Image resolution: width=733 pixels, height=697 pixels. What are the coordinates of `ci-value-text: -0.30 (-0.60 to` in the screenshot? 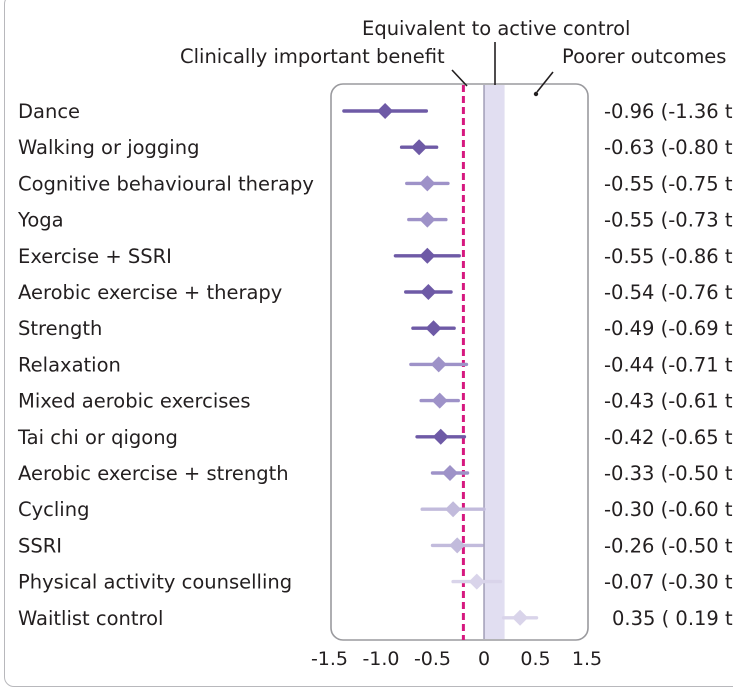 It's located at (668, 509).